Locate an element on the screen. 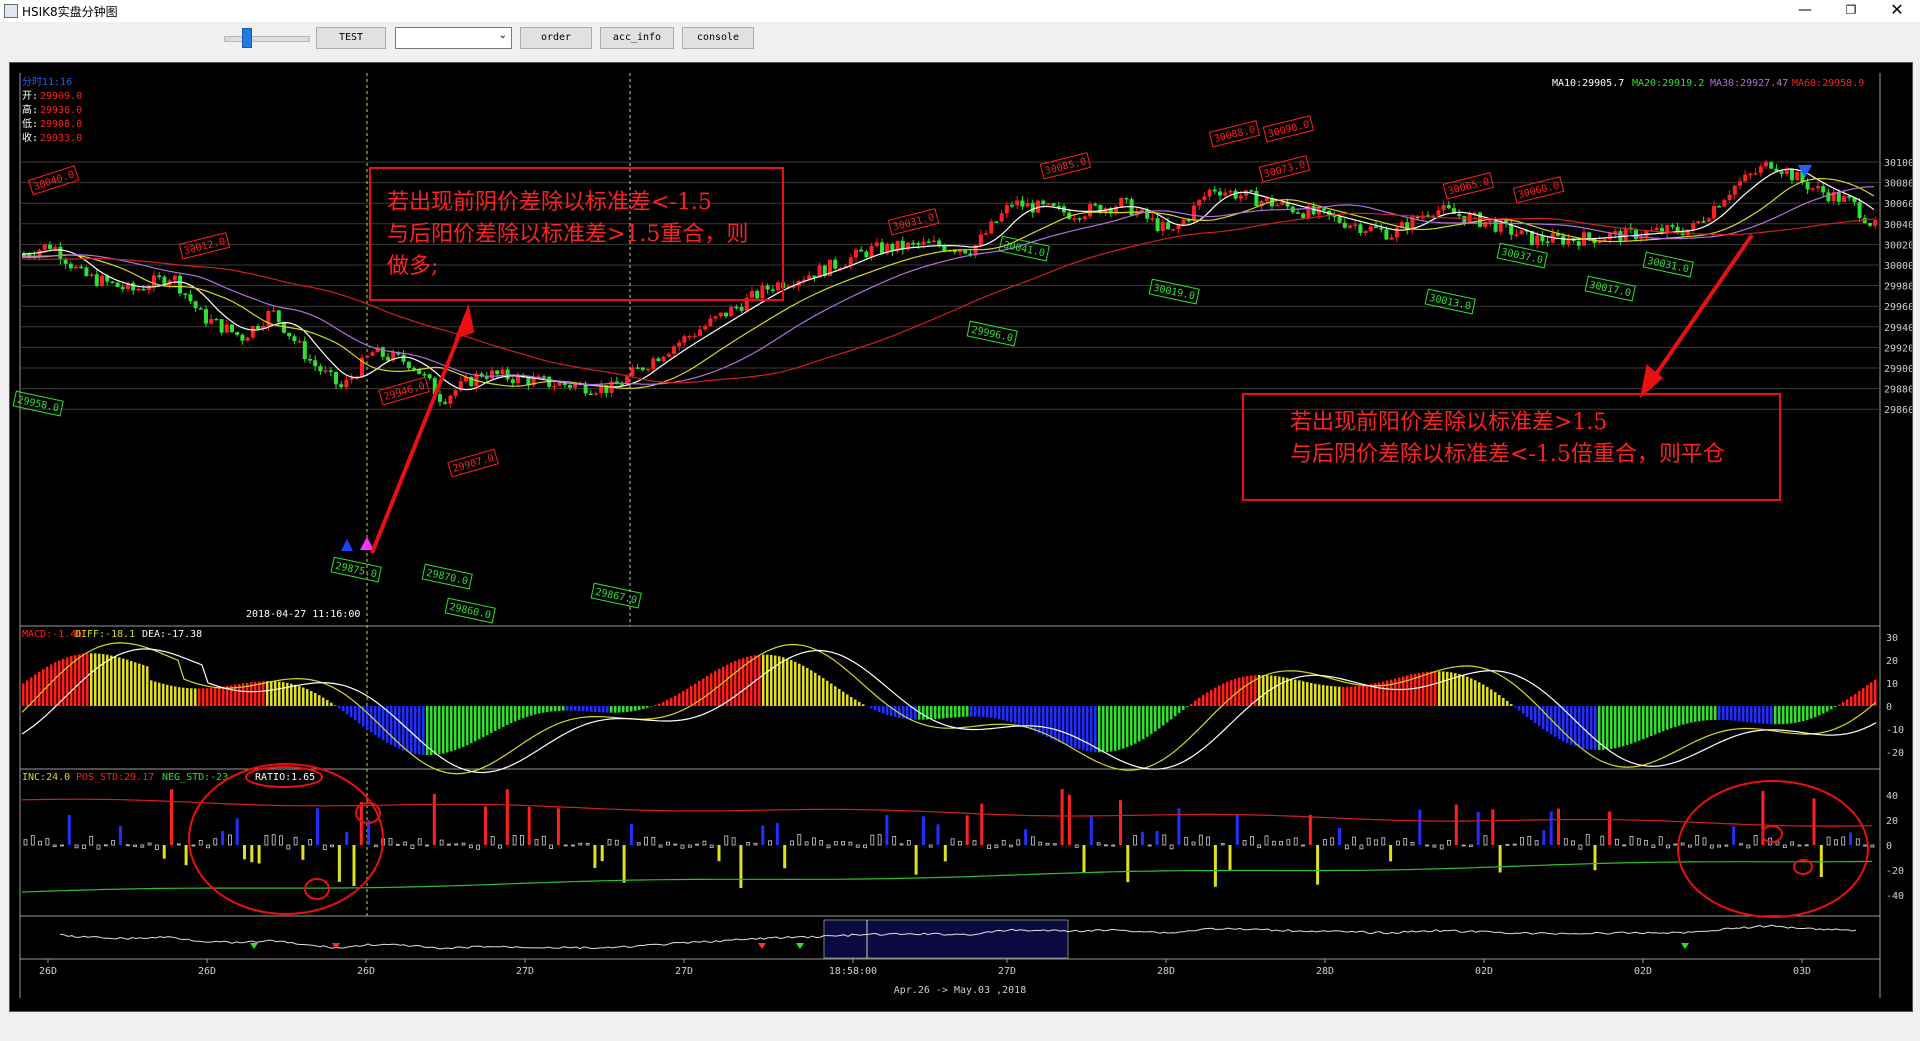 Image resolution: width=1920 pixels, height=1041 pixels. console-button: console is located at coordinates (718, 38).